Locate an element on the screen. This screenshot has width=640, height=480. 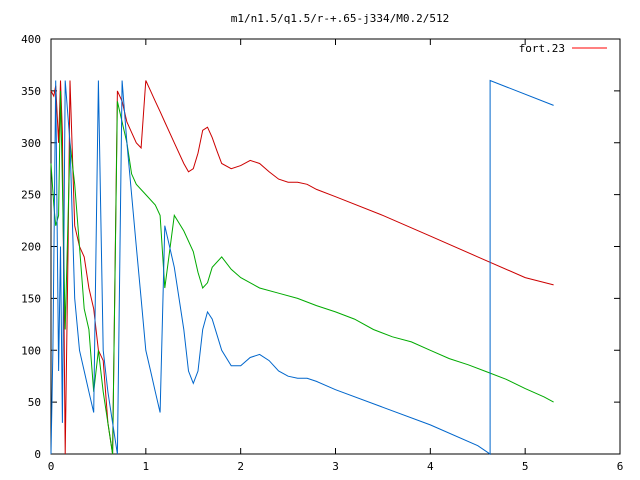
y-tick-label: 100 is located at coordinates (31, 350).